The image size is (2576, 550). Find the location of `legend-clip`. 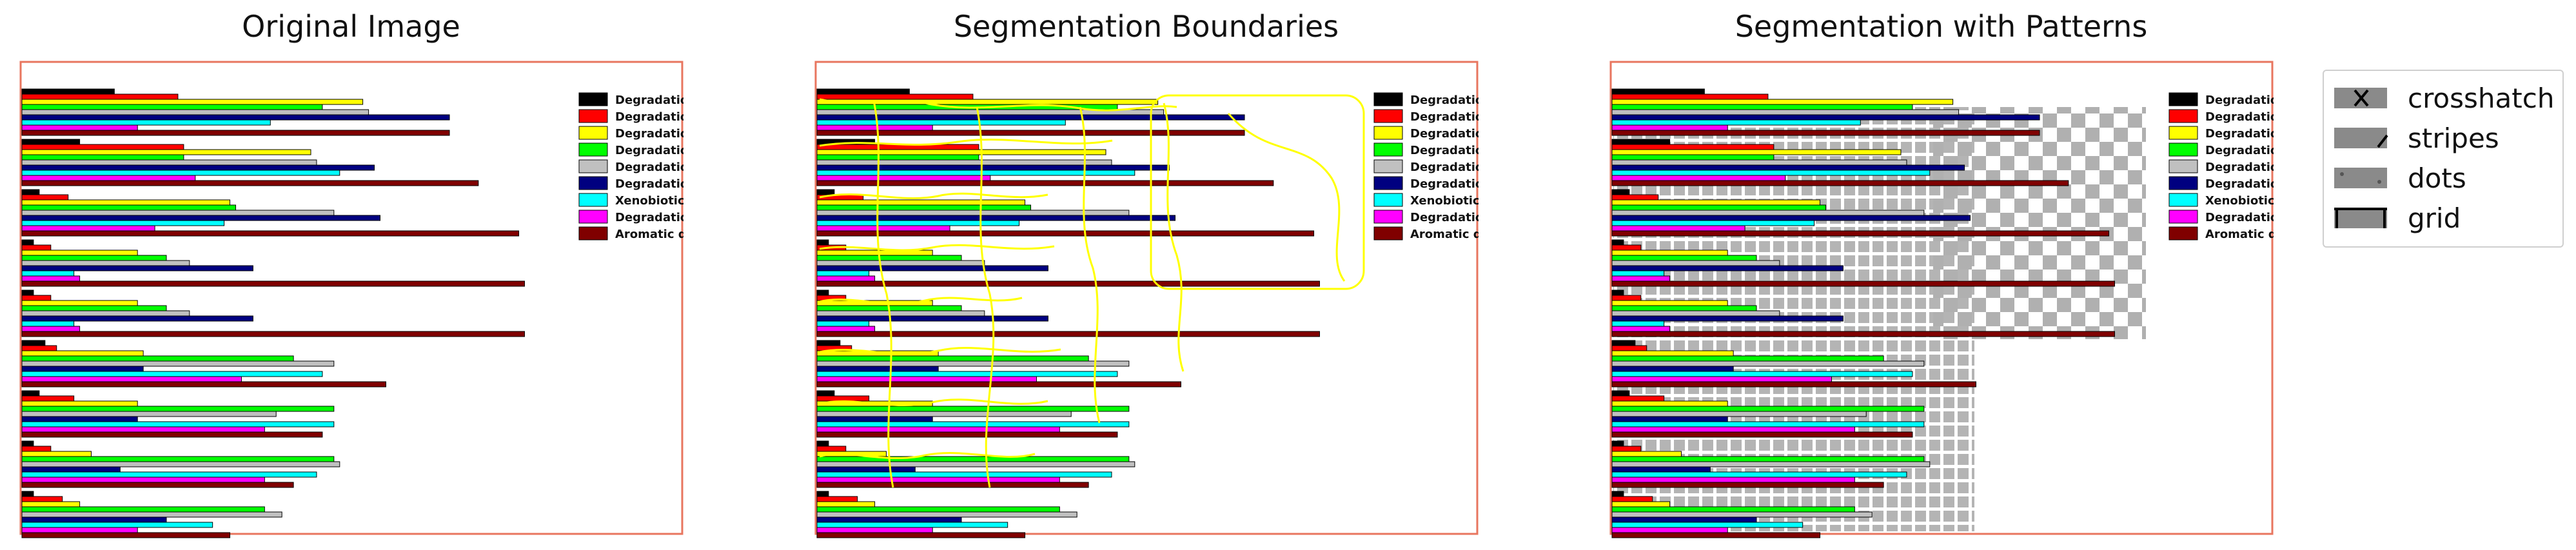

legend-clip is located at coordinates (1498, 298).